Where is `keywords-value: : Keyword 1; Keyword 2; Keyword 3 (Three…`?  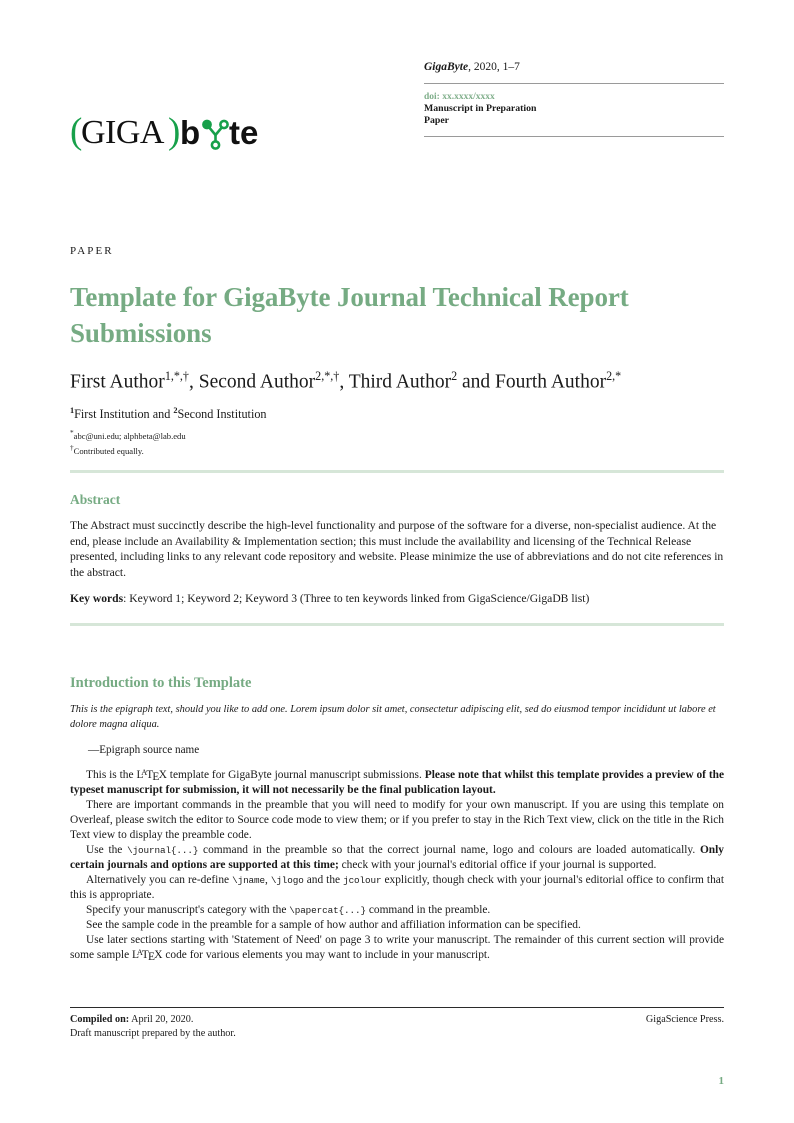
keywords-value: : Keyword 1; Keyword 2; Keyword 3 (Three… is located at coordinates (356, 598).